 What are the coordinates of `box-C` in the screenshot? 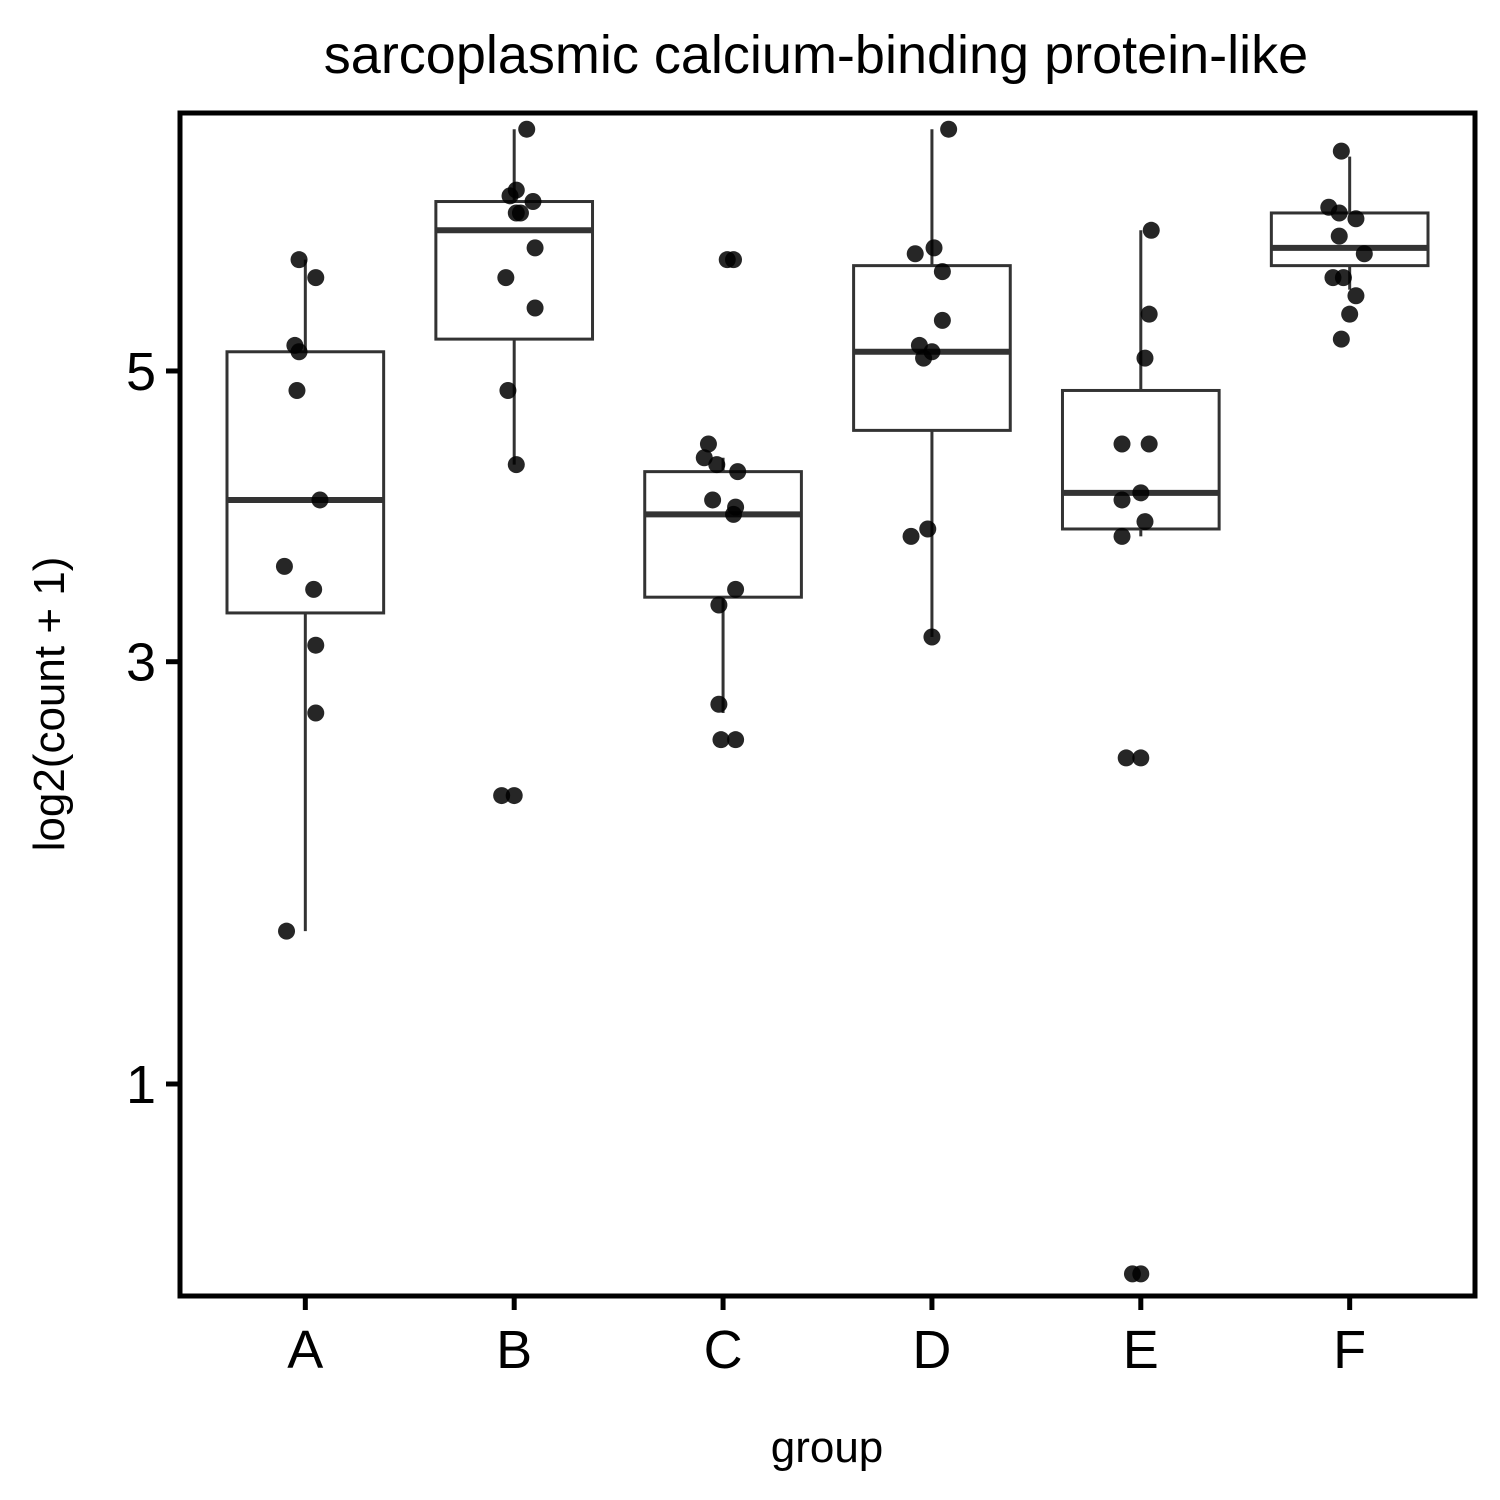 It's located at (723, 585).